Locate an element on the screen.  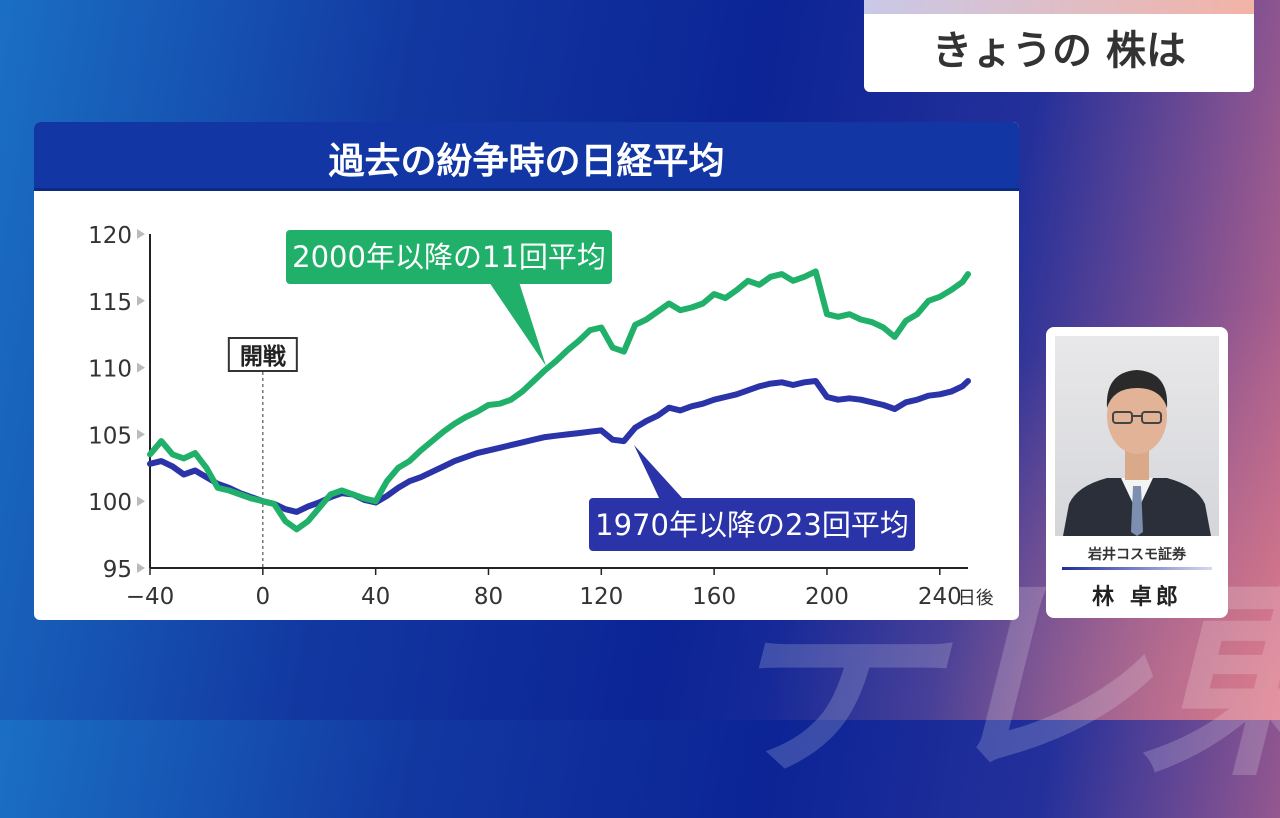
x-axis-unit: 日後 is located at coordinates (976, 598).